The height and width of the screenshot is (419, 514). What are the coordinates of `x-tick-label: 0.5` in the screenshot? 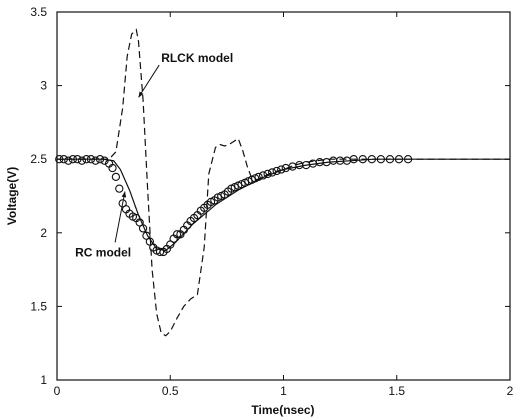 It's located at (170, 391).